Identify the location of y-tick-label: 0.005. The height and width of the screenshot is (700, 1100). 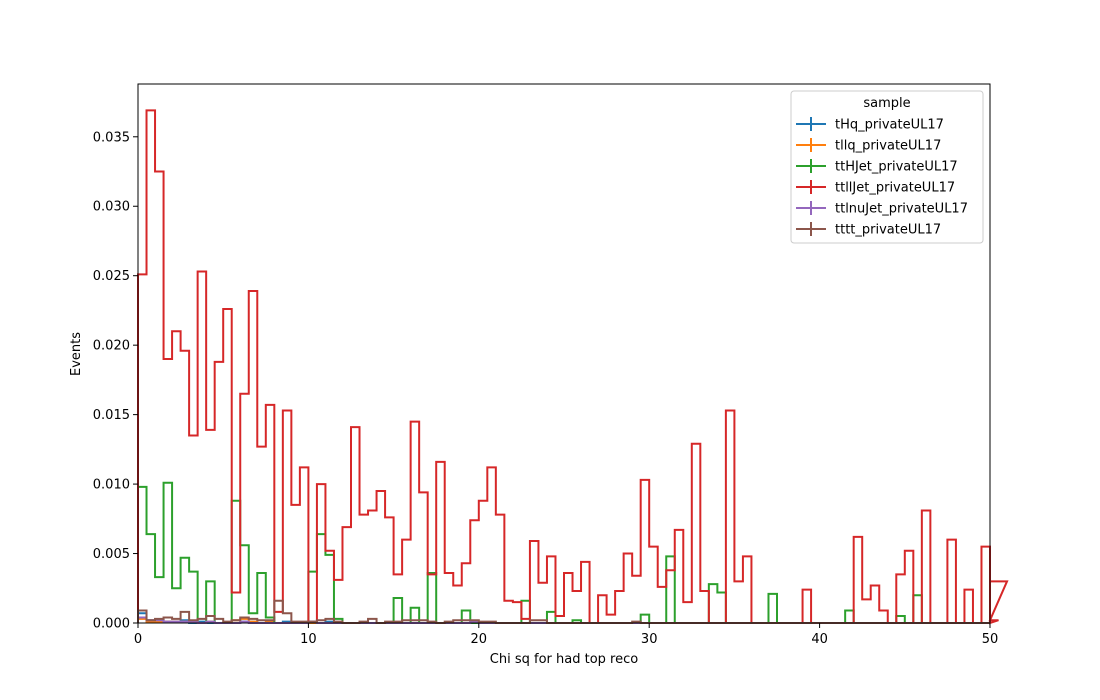
(111, 554).